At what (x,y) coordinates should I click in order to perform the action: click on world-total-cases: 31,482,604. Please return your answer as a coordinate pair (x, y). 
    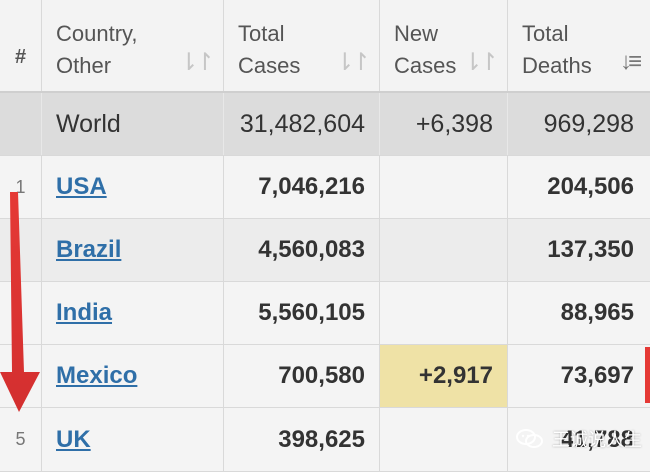
    Looking at the image, I should click on (302, 123).